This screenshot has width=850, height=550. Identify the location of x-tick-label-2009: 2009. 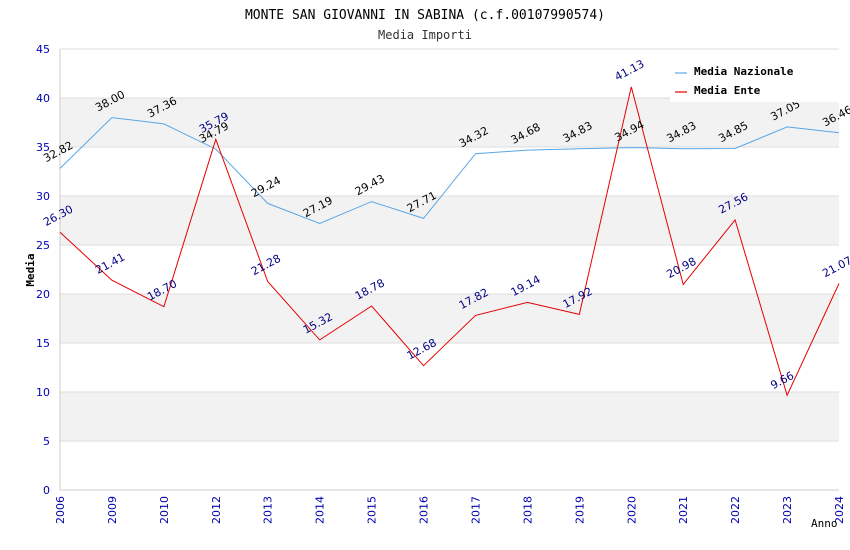
(112, 510).